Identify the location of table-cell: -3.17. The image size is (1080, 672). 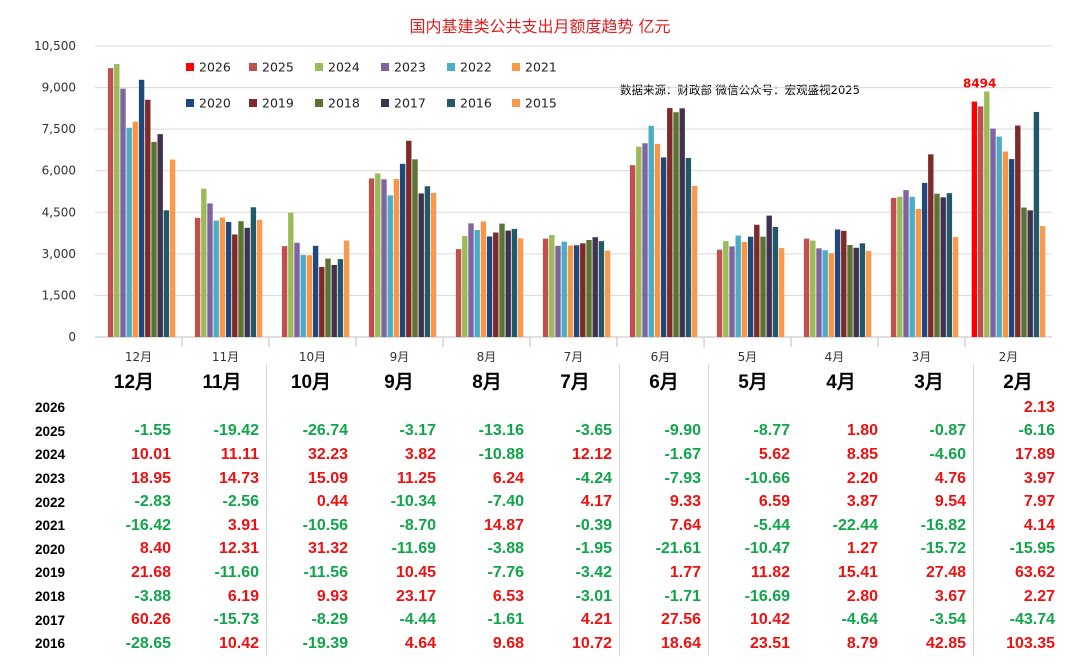
(417, 431).